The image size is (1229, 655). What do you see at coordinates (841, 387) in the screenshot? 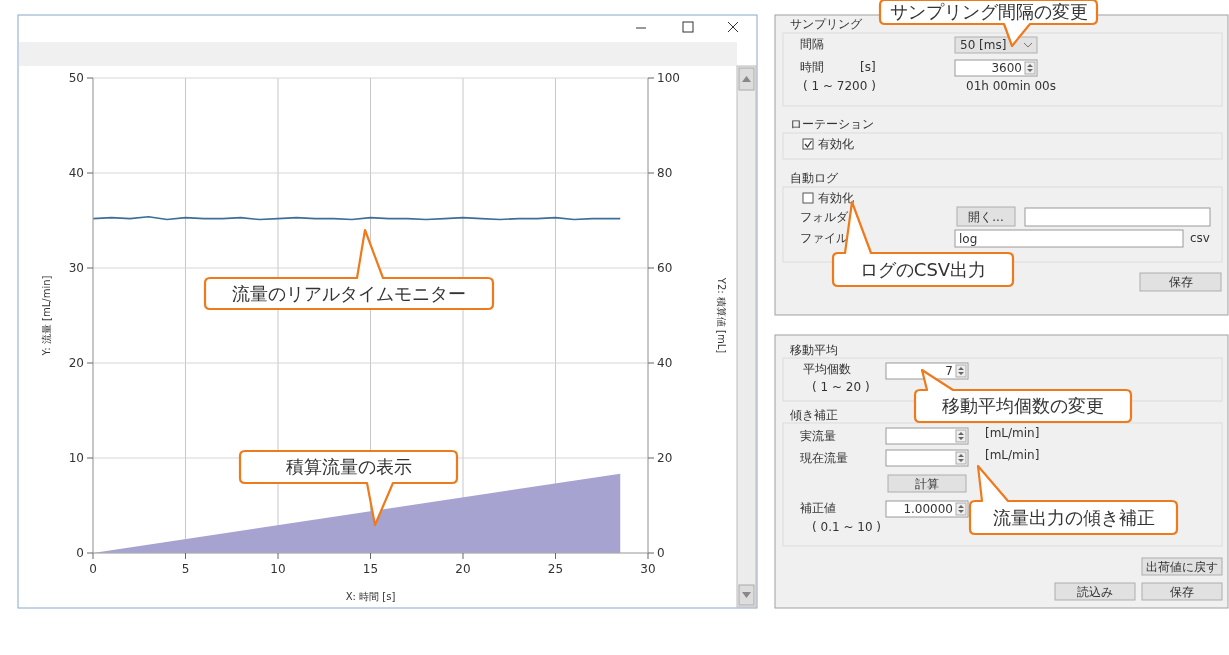
I see `text: ( 1 ~ 20 )` at bounding box center [841, 387].